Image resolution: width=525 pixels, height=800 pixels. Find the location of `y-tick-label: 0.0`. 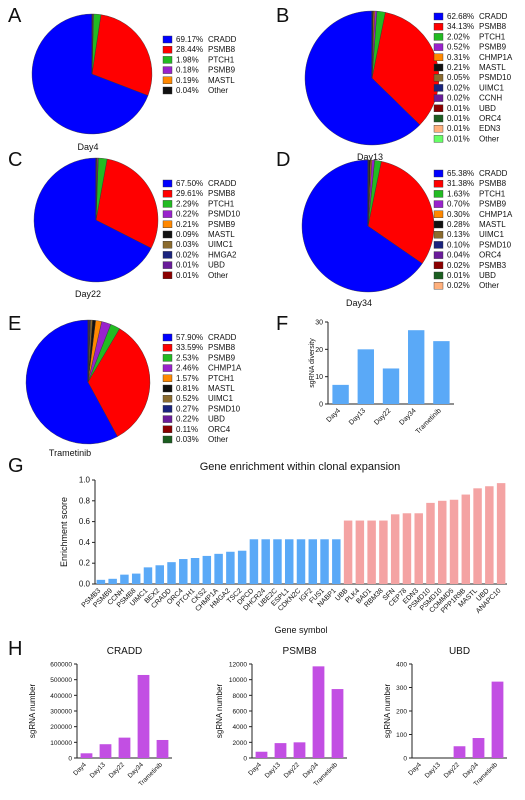

y-tick-label: 0.0 is located at coordinates (85, 584).